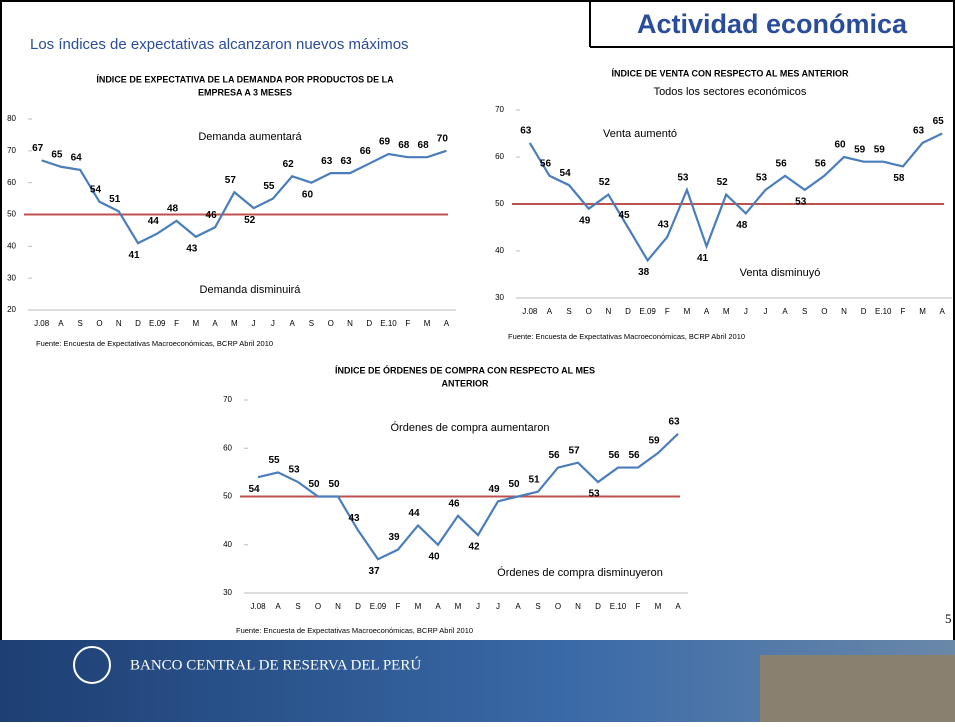 The image size is (955, 727). What do you see at coordinates (154, 221) in the screenshot?
I see `data-label: 44` at bounding box center [154, 221].